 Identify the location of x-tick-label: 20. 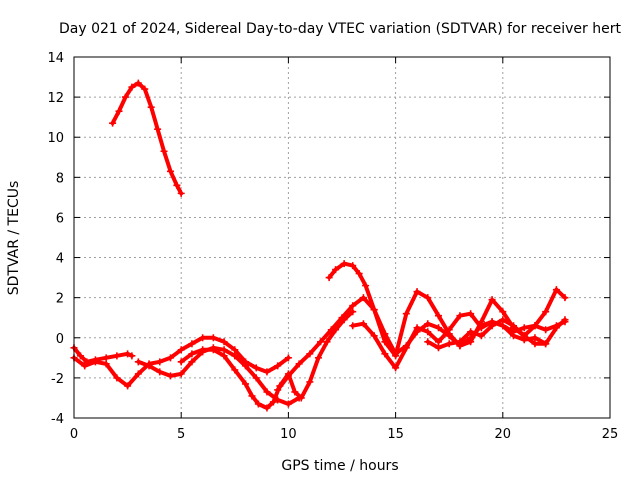
(503, 434).